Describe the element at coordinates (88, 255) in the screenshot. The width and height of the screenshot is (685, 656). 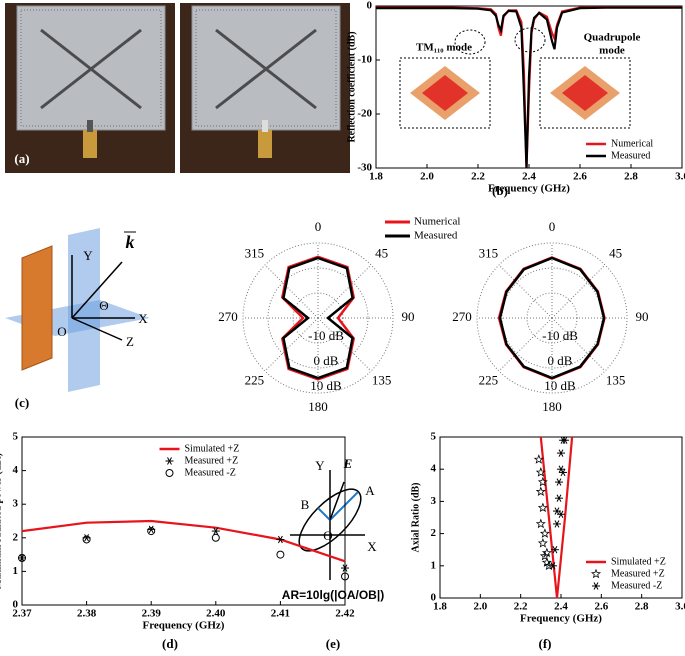
I see `axis-name: Y` at that location.